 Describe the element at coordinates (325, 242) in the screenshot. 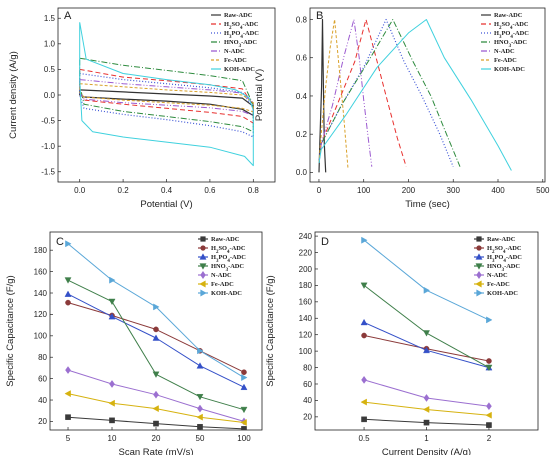

I see `panel-letter: D` at that location.